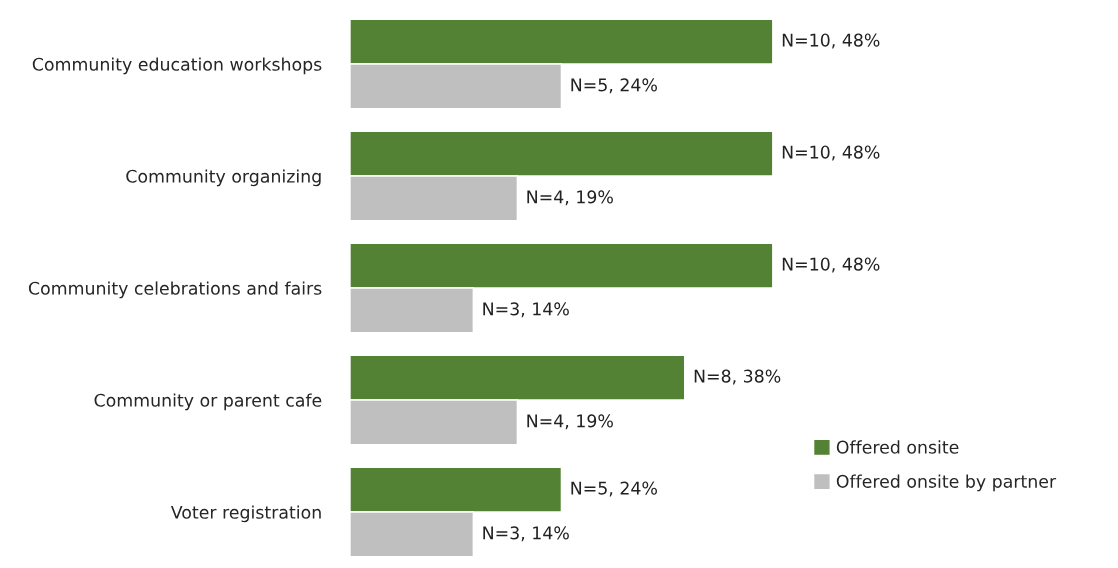  Describe the element at coordinates (897, 447) in the screenshot. I see `legend-label: Offered onsite` at that location.